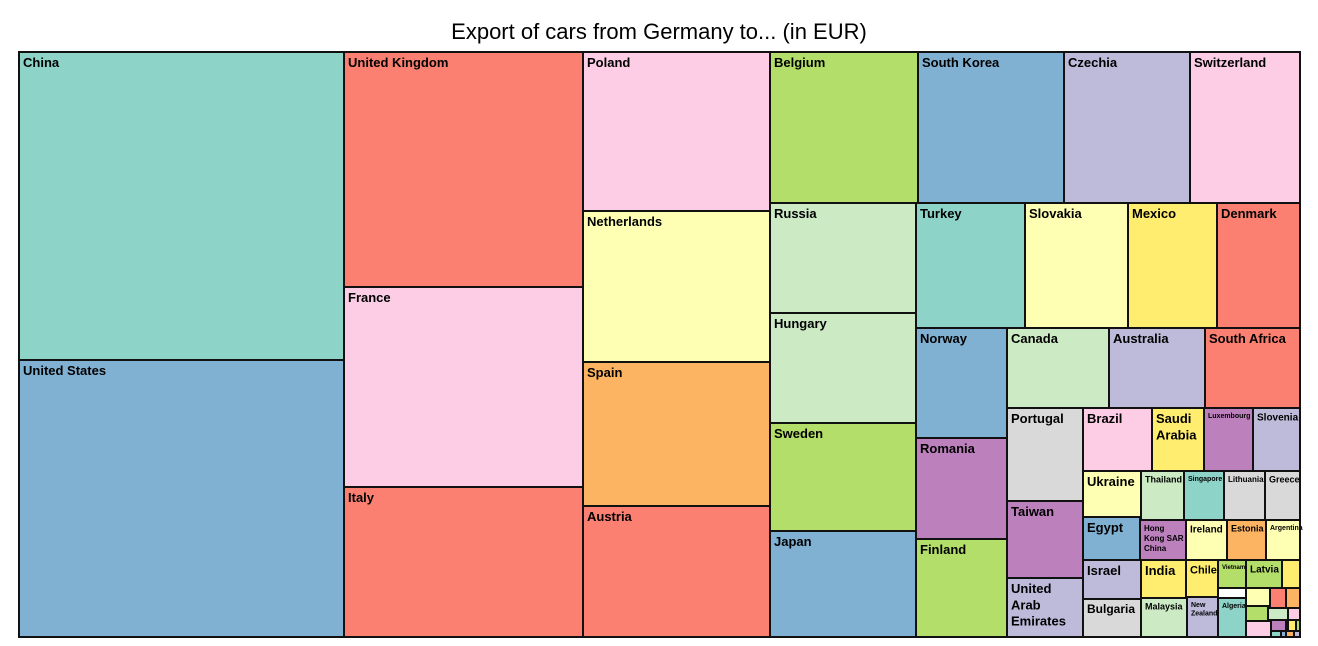 Image resolution: width=1318 pixels, height=646 pixels. I want to click on tile-label-netherlands: Netherlands, so click(624, 221).